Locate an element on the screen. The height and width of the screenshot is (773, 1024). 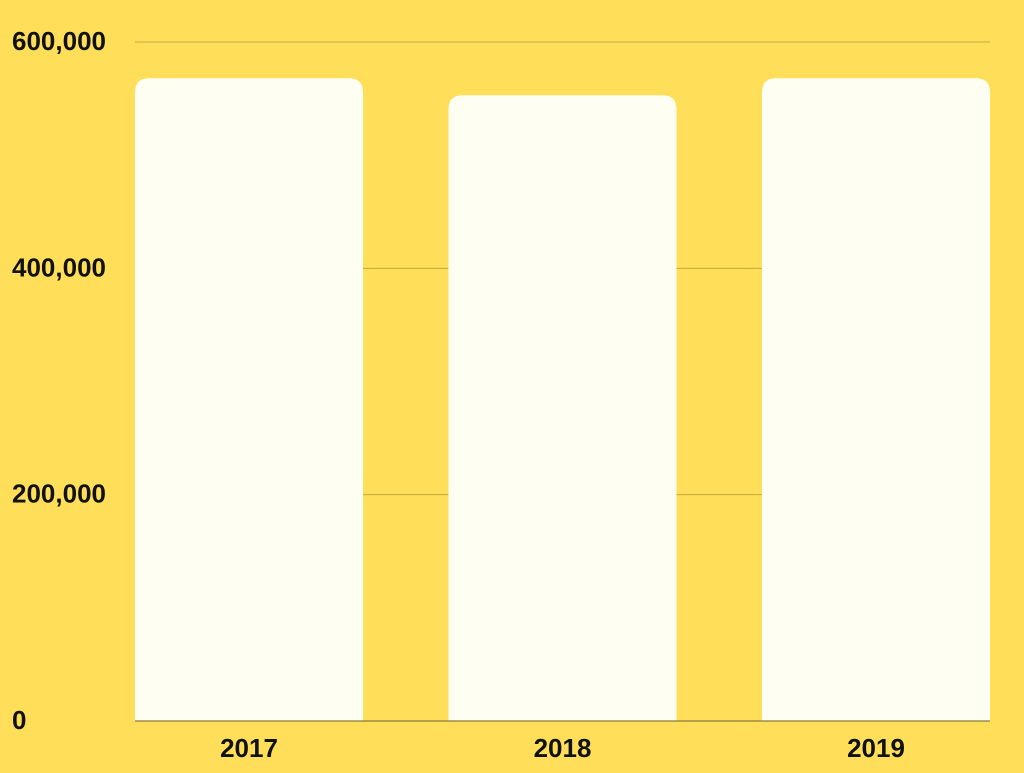
y-tick-label: 200,000 is located at coordinates (59, 494).